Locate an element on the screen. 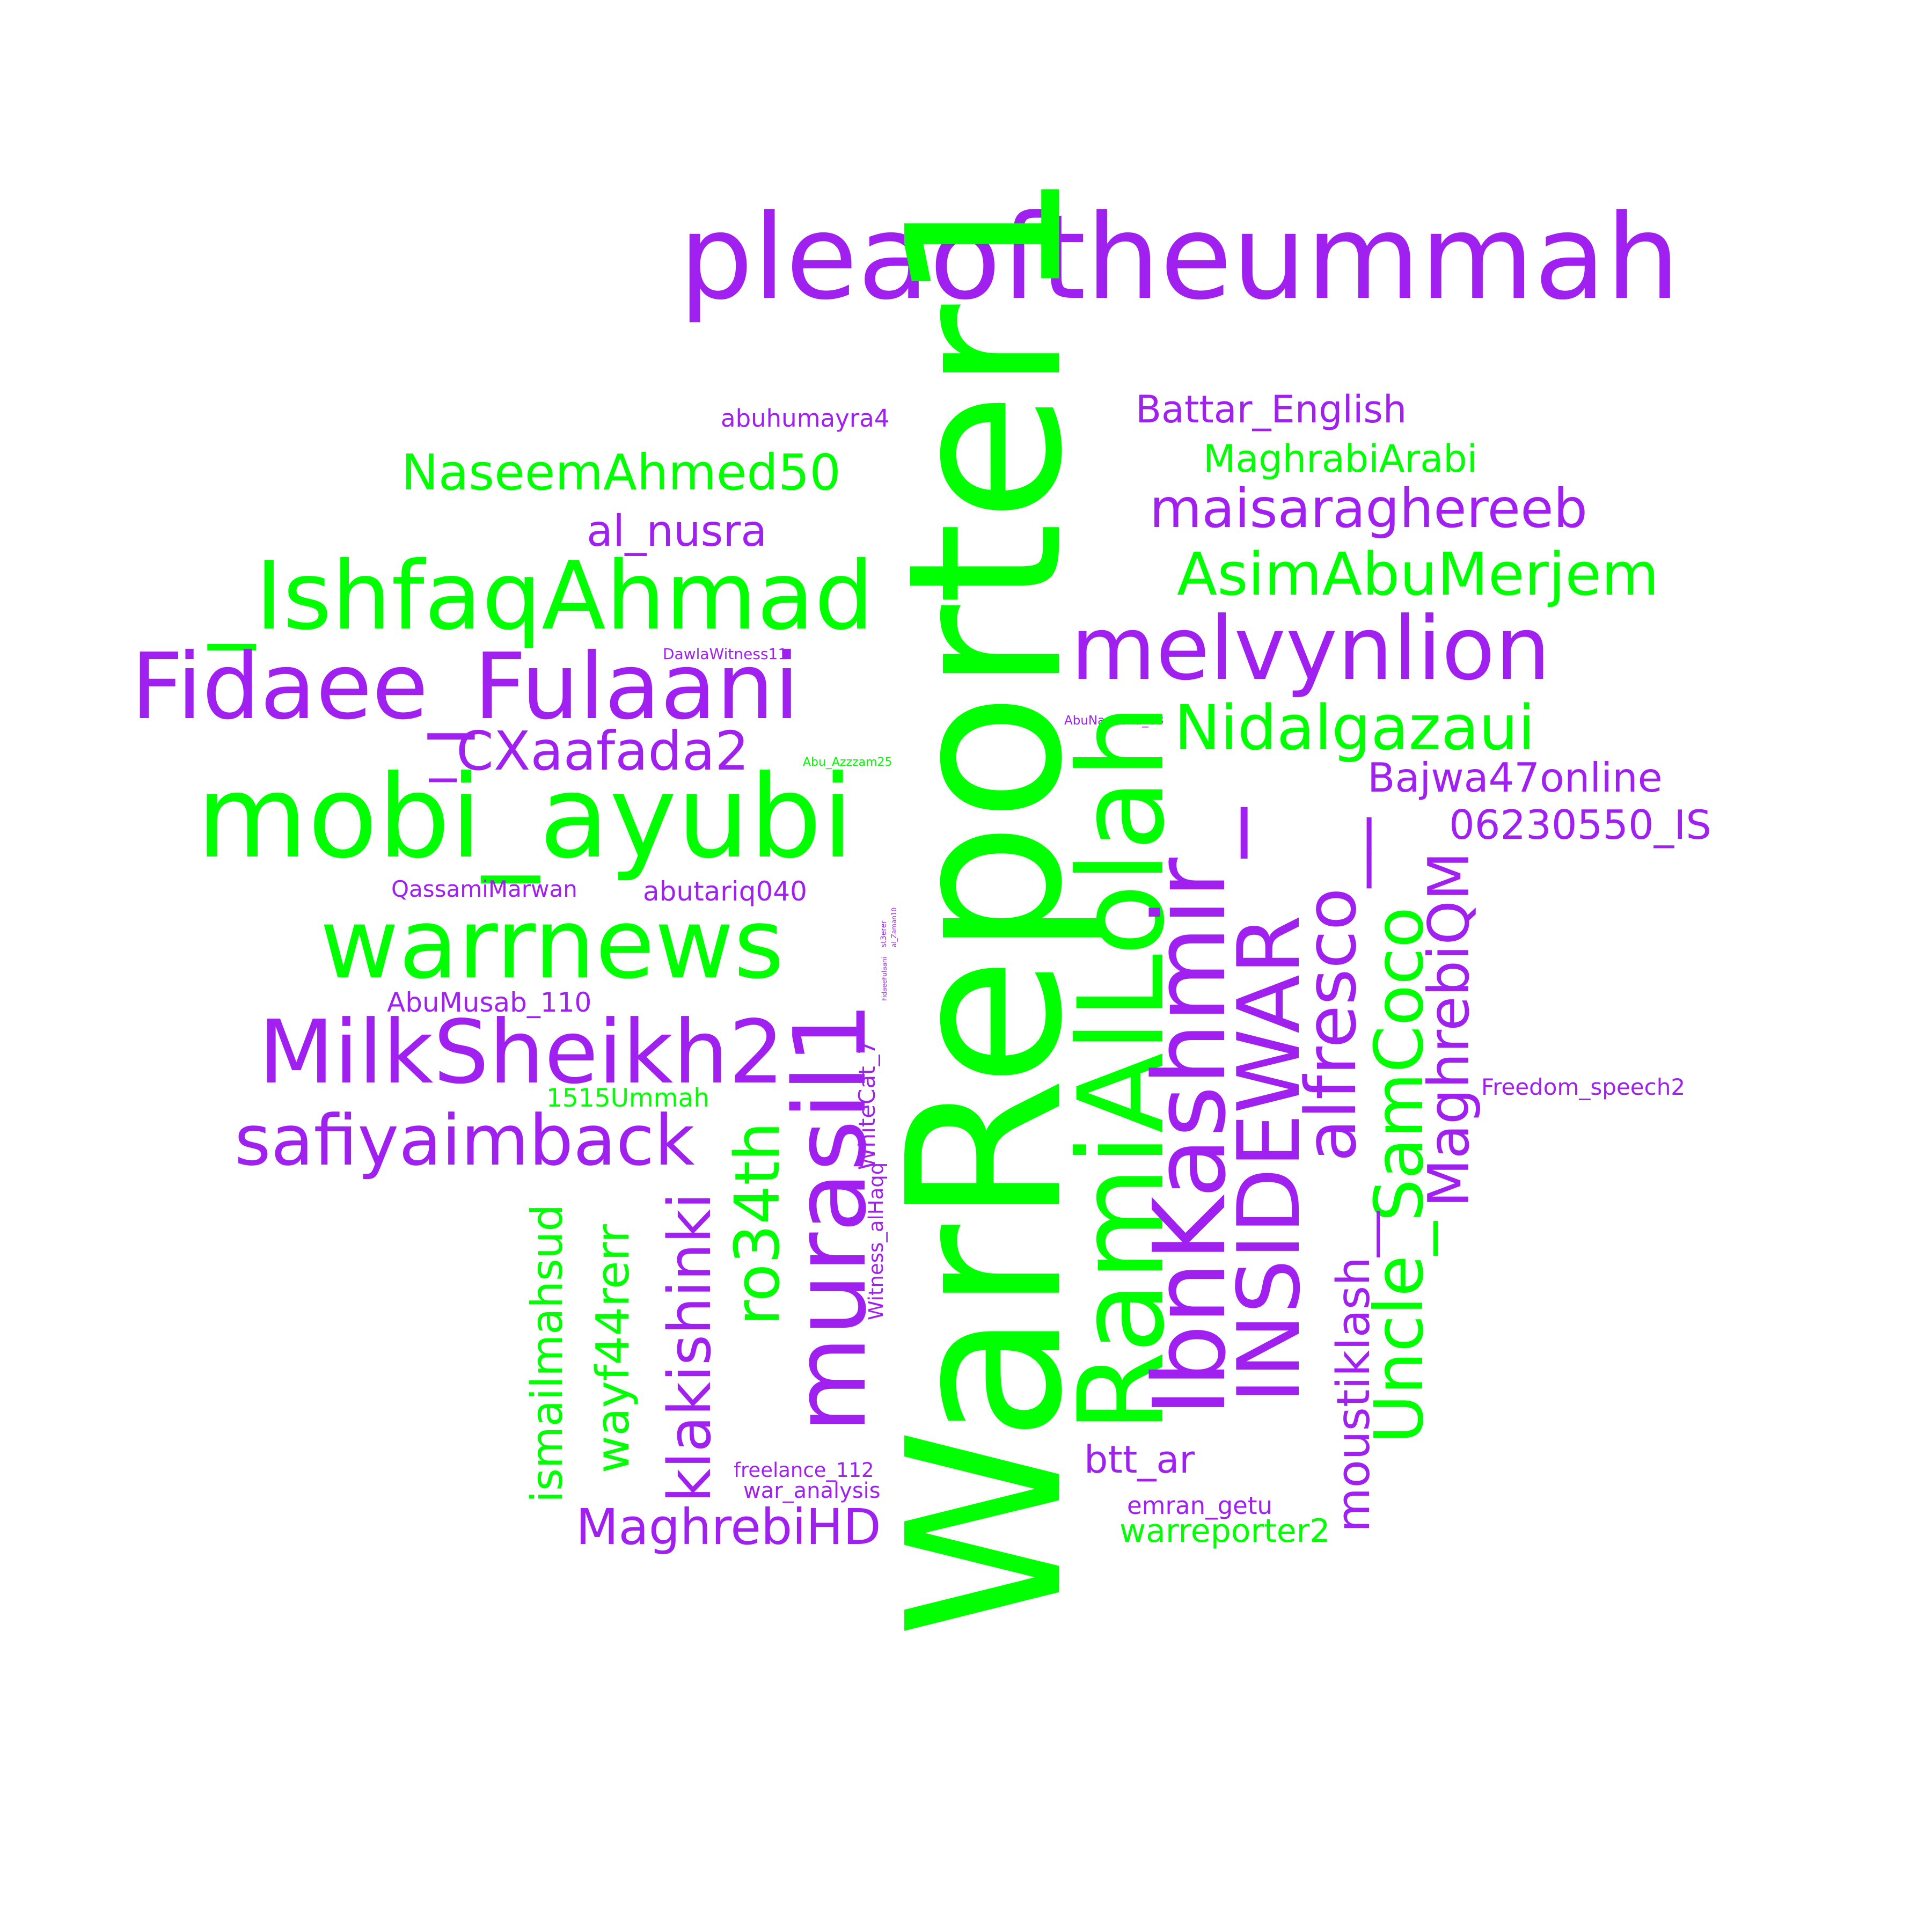  word-tiny-1: st3erer is located at coordinates (884, 933).